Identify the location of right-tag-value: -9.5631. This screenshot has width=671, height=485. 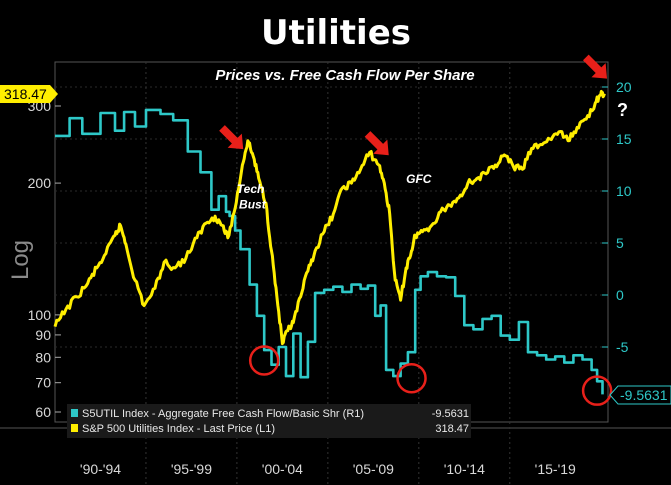
(644, 395).